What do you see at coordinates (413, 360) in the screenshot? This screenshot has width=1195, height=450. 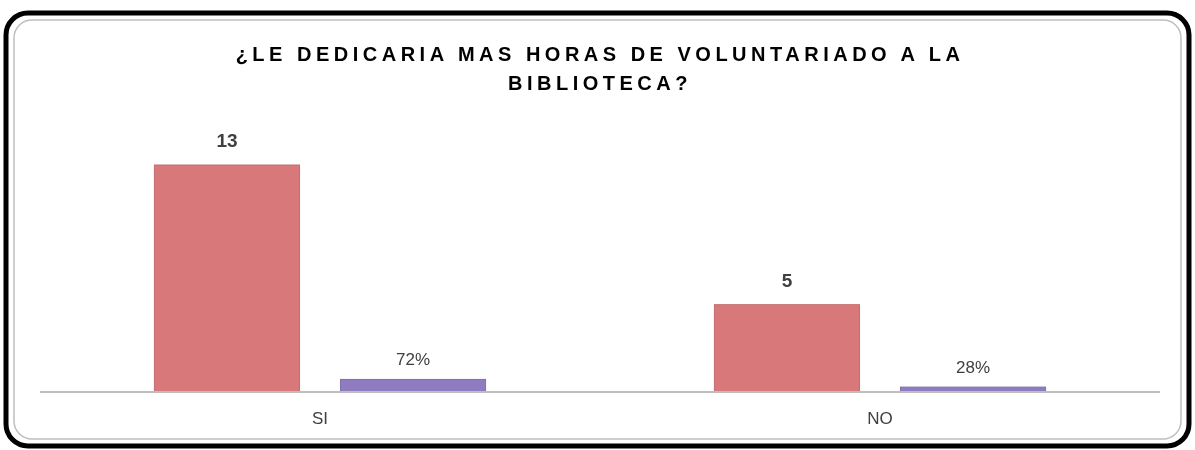 I see `data-label: 72%` at bounding box center [413, 360].